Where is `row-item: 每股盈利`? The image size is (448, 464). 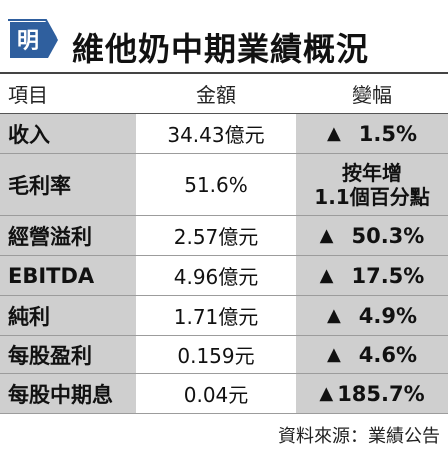
row-item: 每股盈利 is located at coordinates (68, 354).